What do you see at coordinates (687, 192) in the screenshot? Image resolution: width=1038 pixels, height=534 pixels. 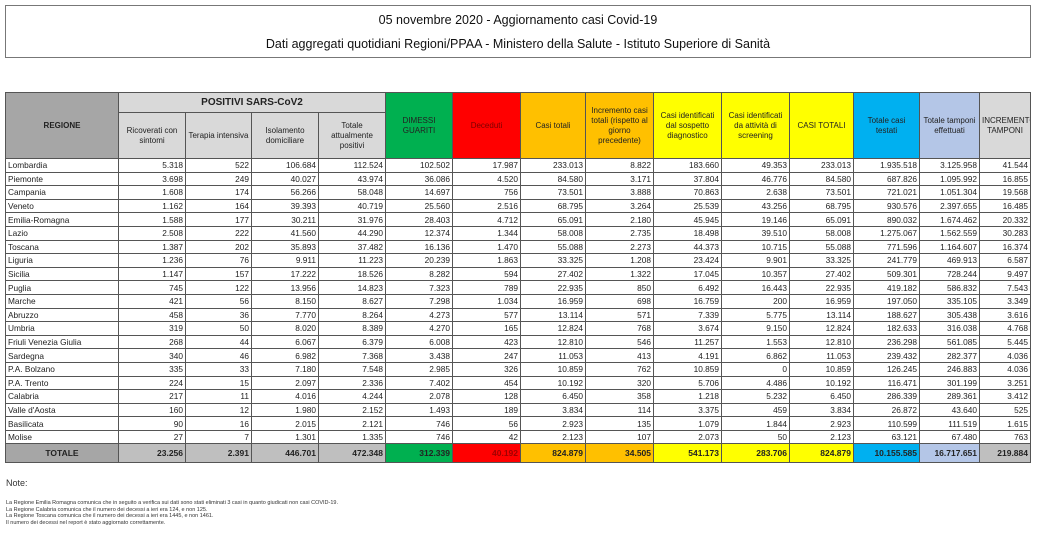 I see `table-cell: 70.863` at bounding box center [687, 192].